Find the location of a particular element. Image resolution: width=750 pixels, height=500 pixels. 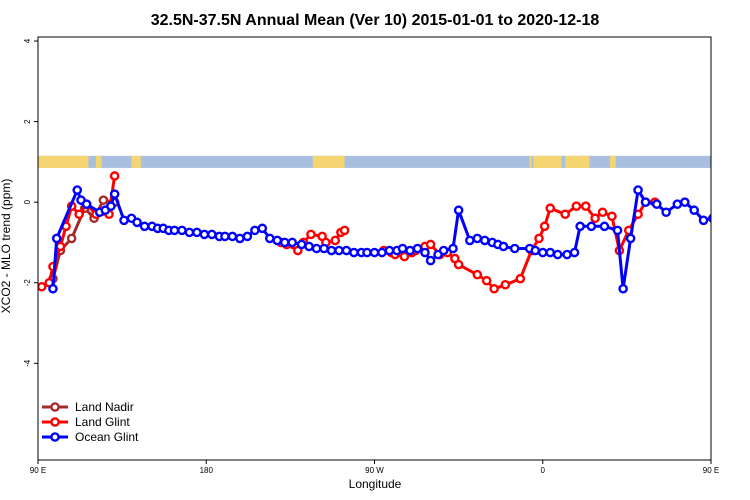

legend-label: Ocean Glint is located at coordinates (107, 437).